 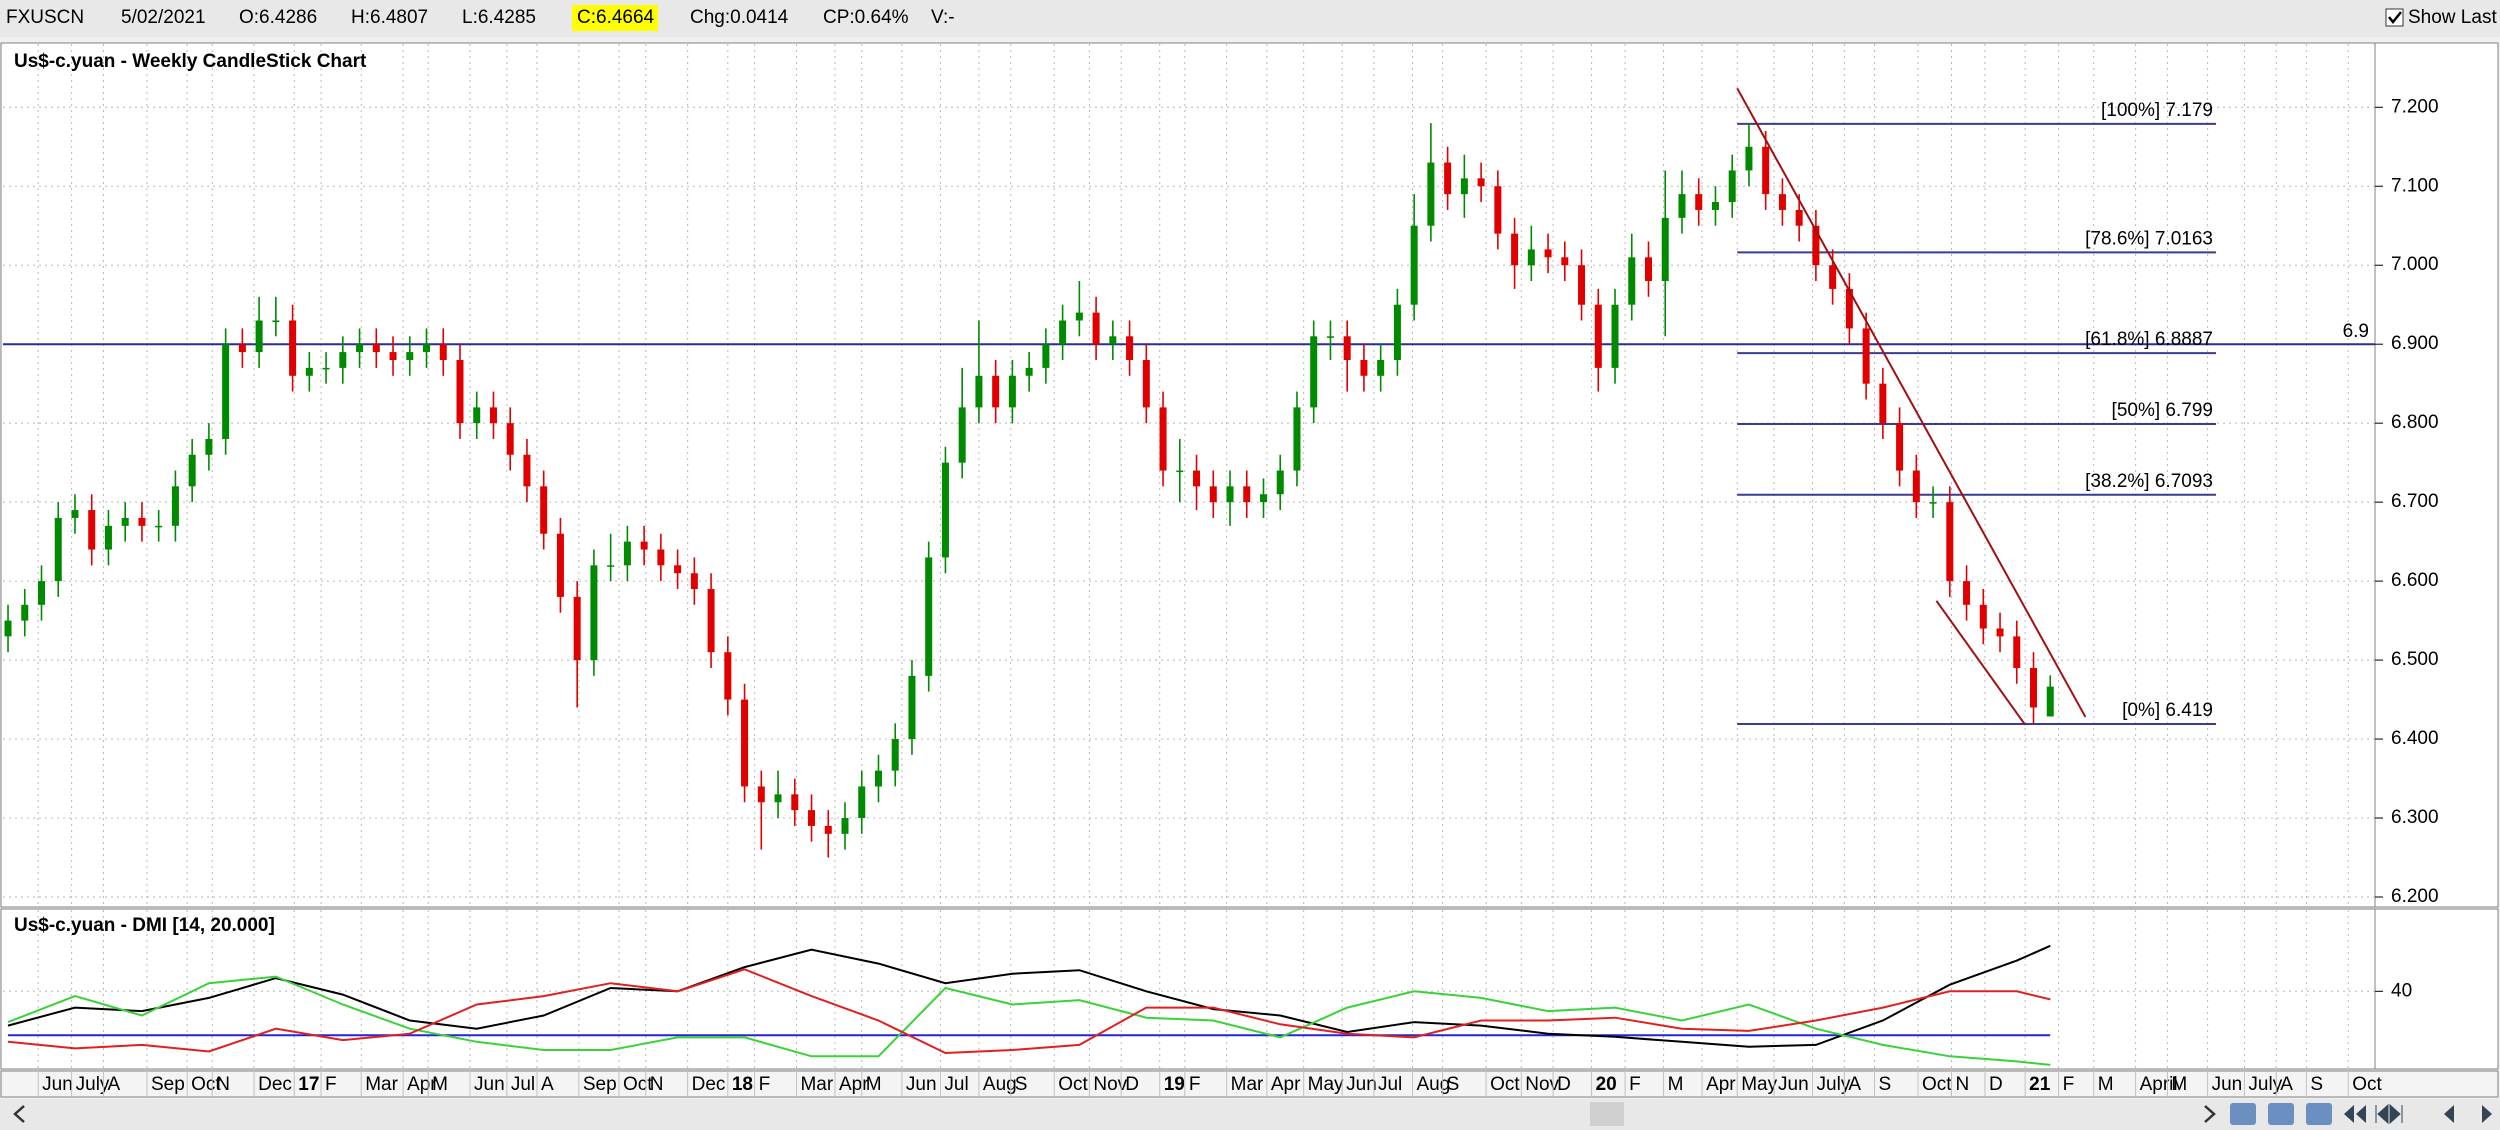 What do you see at coordinates (2355, 1114) in the screenshot?
I see `first-icon` at bounding box center [2355, 1114].